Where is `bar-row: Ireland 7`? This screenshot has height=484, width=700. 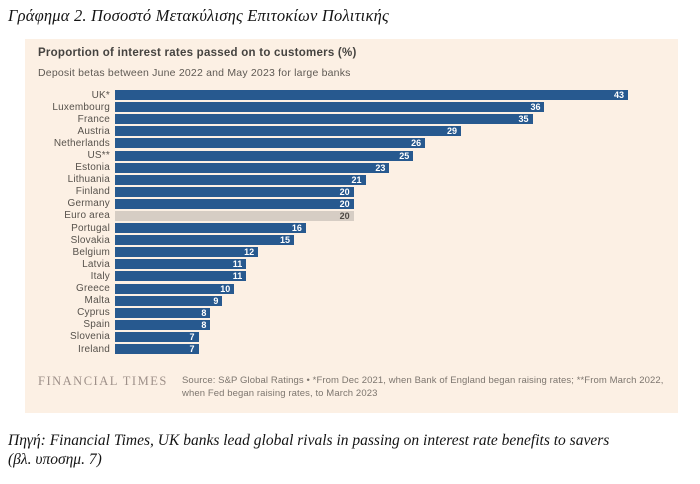
bar-row: Ireland 7 is located at coordinates (351, 349).